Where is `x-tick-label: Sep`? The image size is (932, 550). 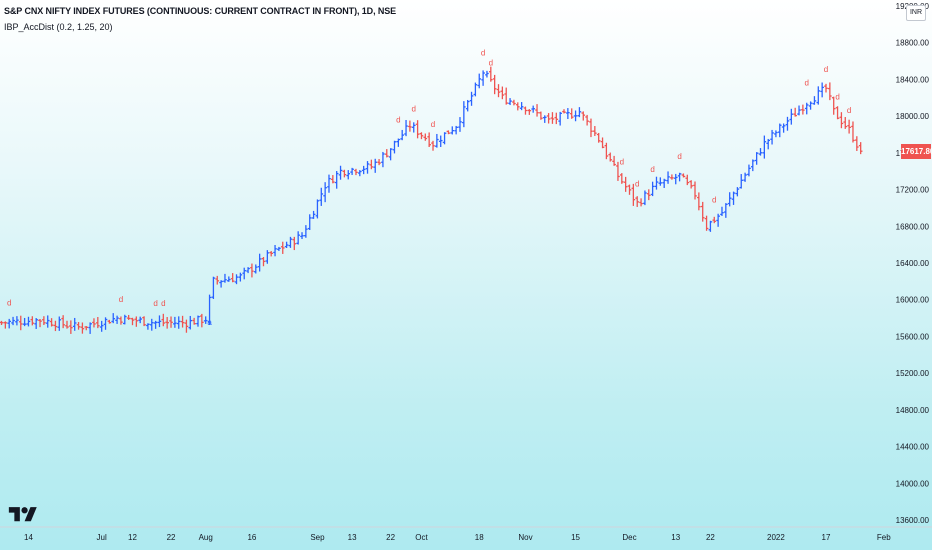
x-tick-label: Sep is located at coordinates (317, 537).